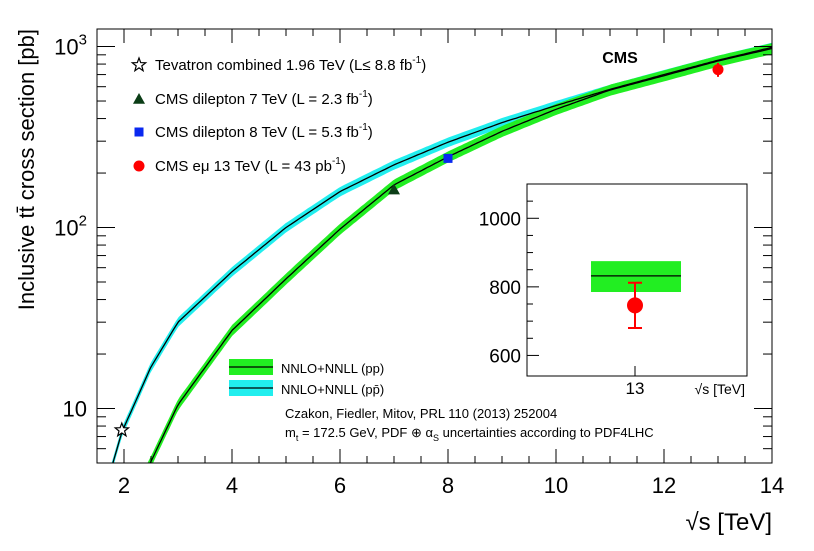 Image resolution: width=814 pixels, height=551 pixels. What do you see at coordinates (139, 64) in the screenshot?
I see `legend-tevatron-marker` at bounding box center [139, 64].